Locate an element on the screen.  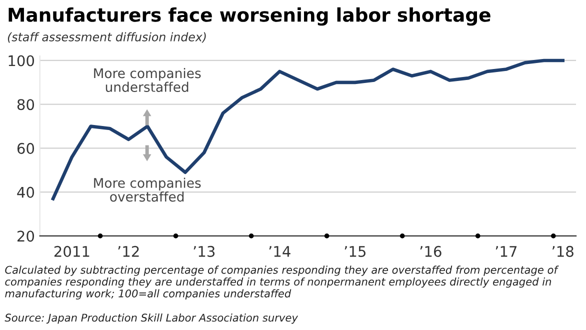
x-tick-label: ’13 is located at coordinates (204, 251).